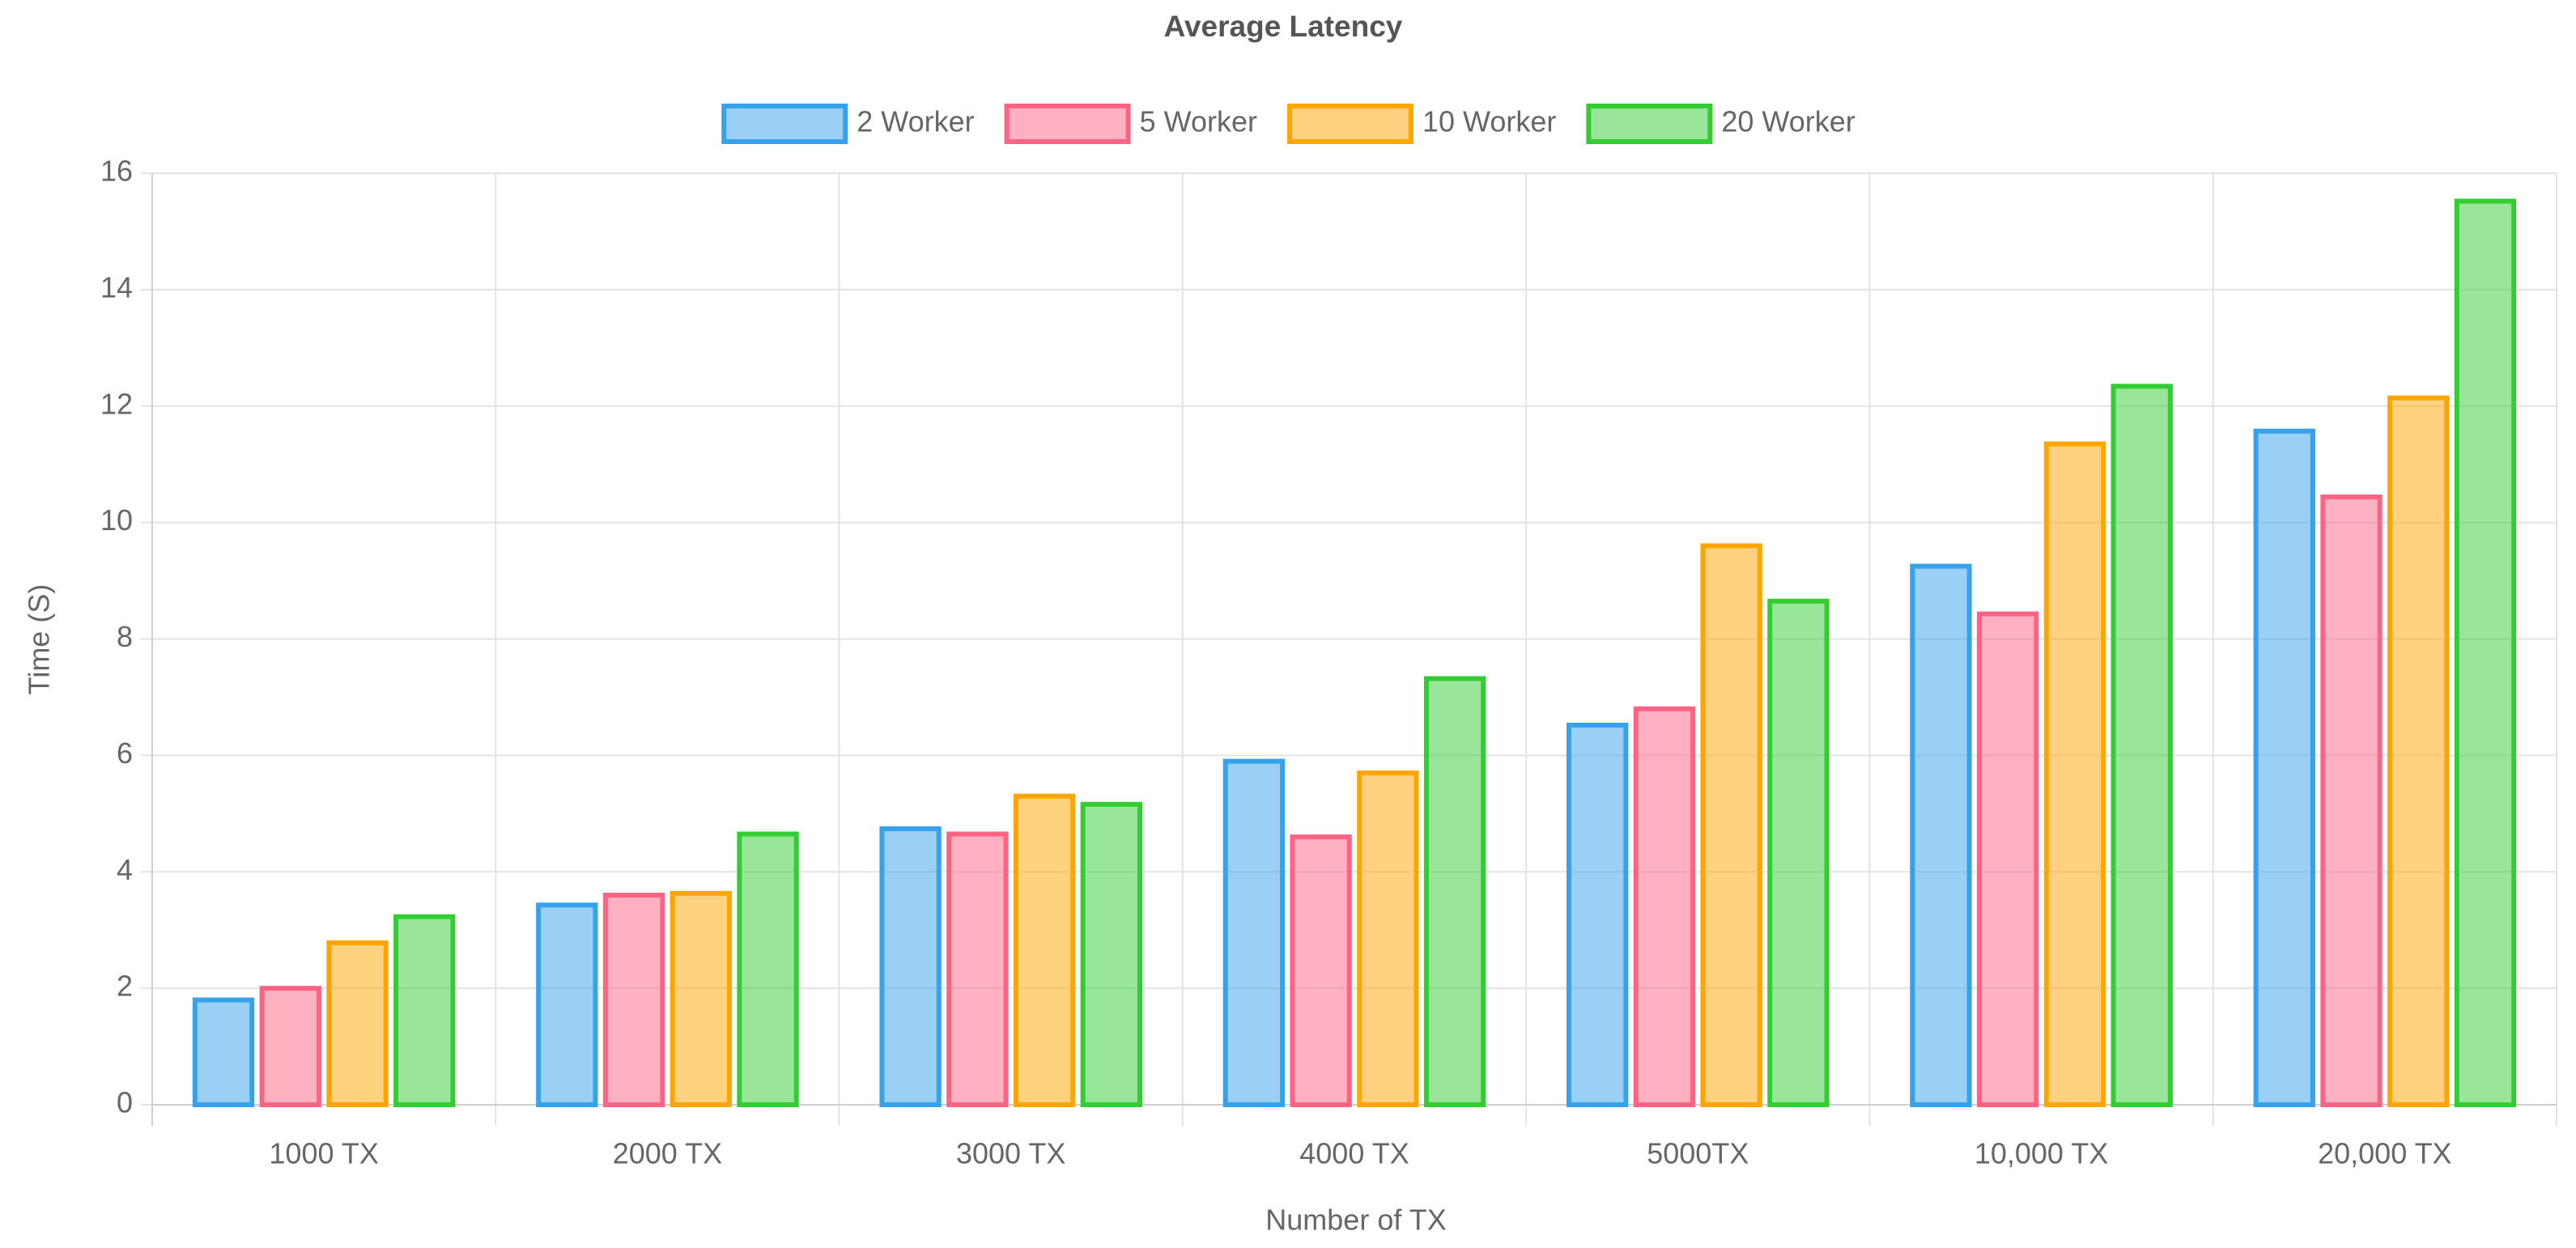  What do you see at coordinates (125, 987) in the screenshot?
I see `y-tick-label: 2` at bounding box center [125, 987].